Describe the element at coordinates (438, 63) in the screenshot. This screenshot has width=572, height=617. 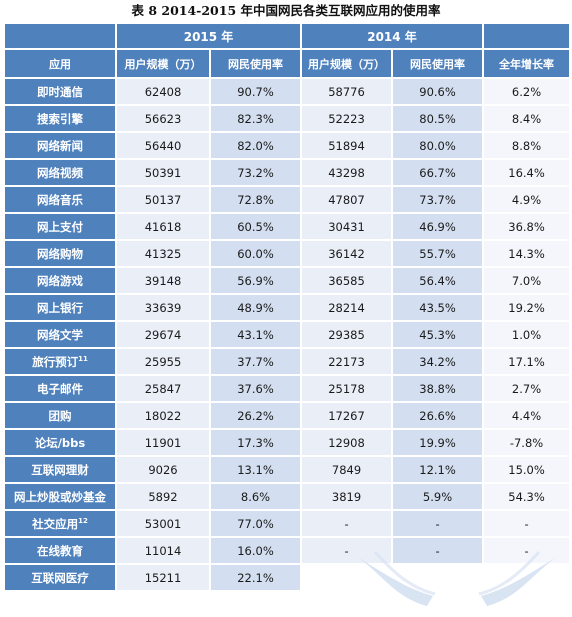
I see `column-header-rate-2014: 网民使用率` at that location.